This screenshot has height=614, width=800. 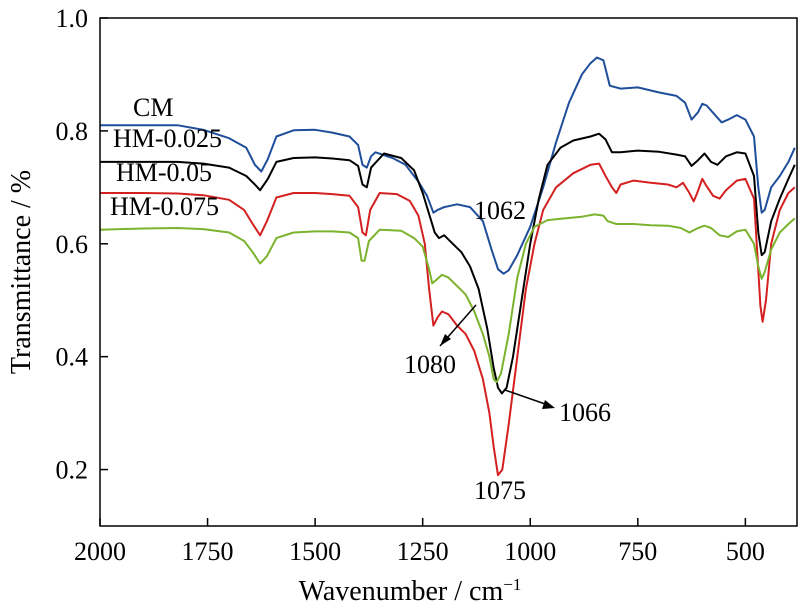 I want to click on x-tick-label: 1000, so click(x=530, y=551).